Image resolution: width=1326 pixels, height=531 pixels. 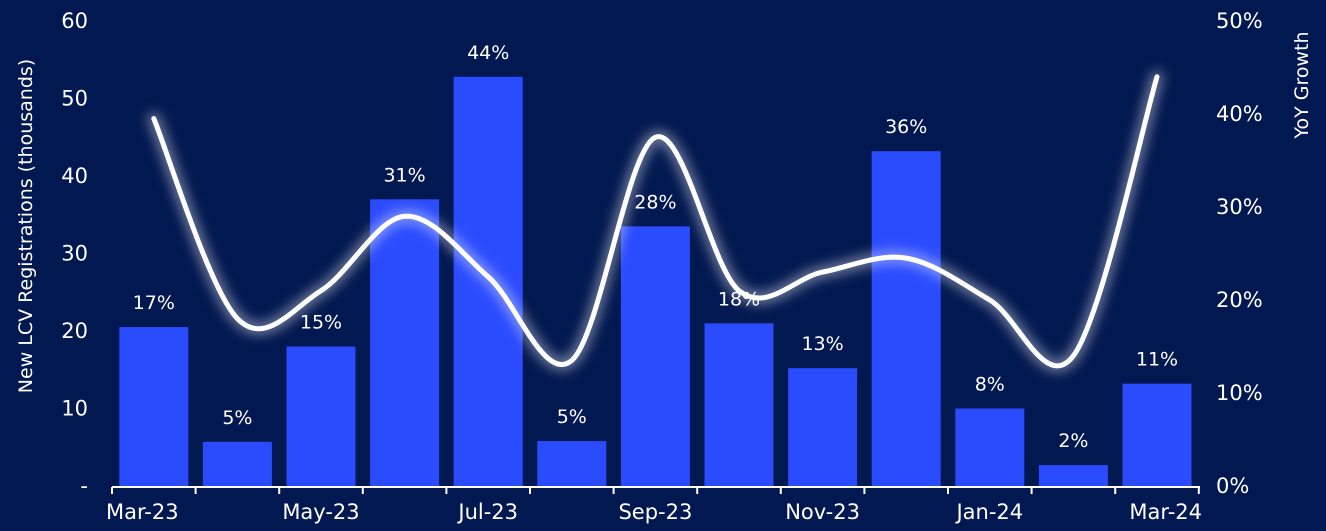 I want to click on bar-label: 36%, so click(x=906, y=127).